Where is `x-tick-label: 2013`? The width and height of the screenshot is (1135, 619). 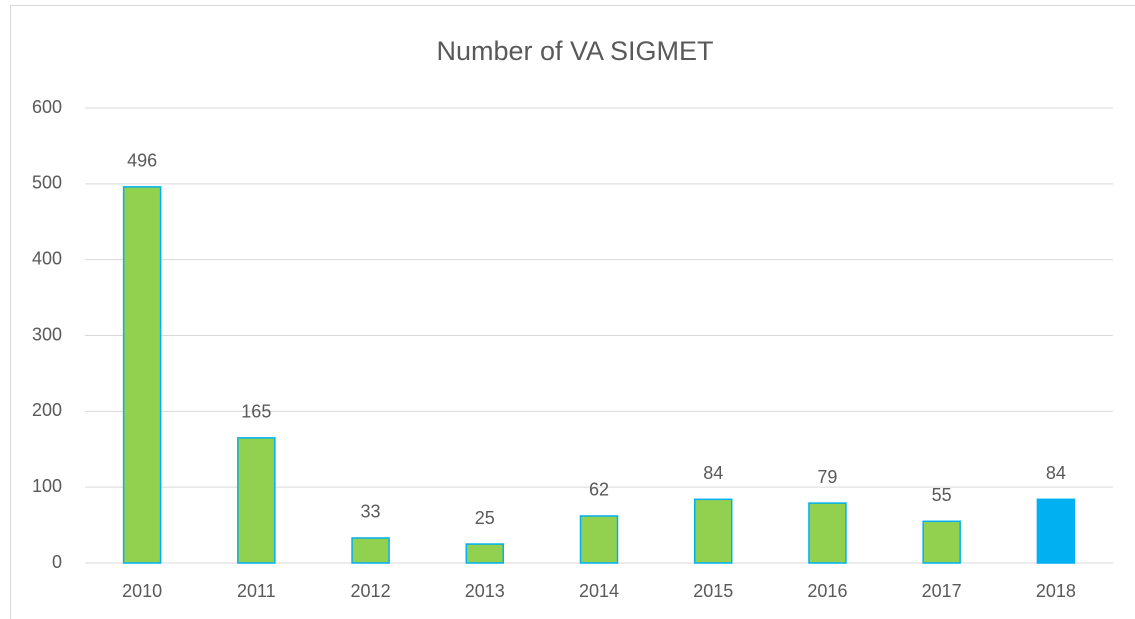 x-tick-label: 2013 is located at coordinates (485, 591).